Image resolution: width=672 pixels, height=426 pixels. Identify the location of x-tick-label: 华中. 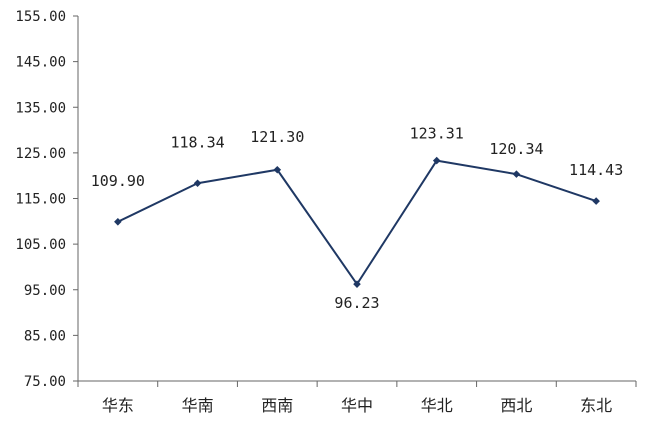
(357, 405).